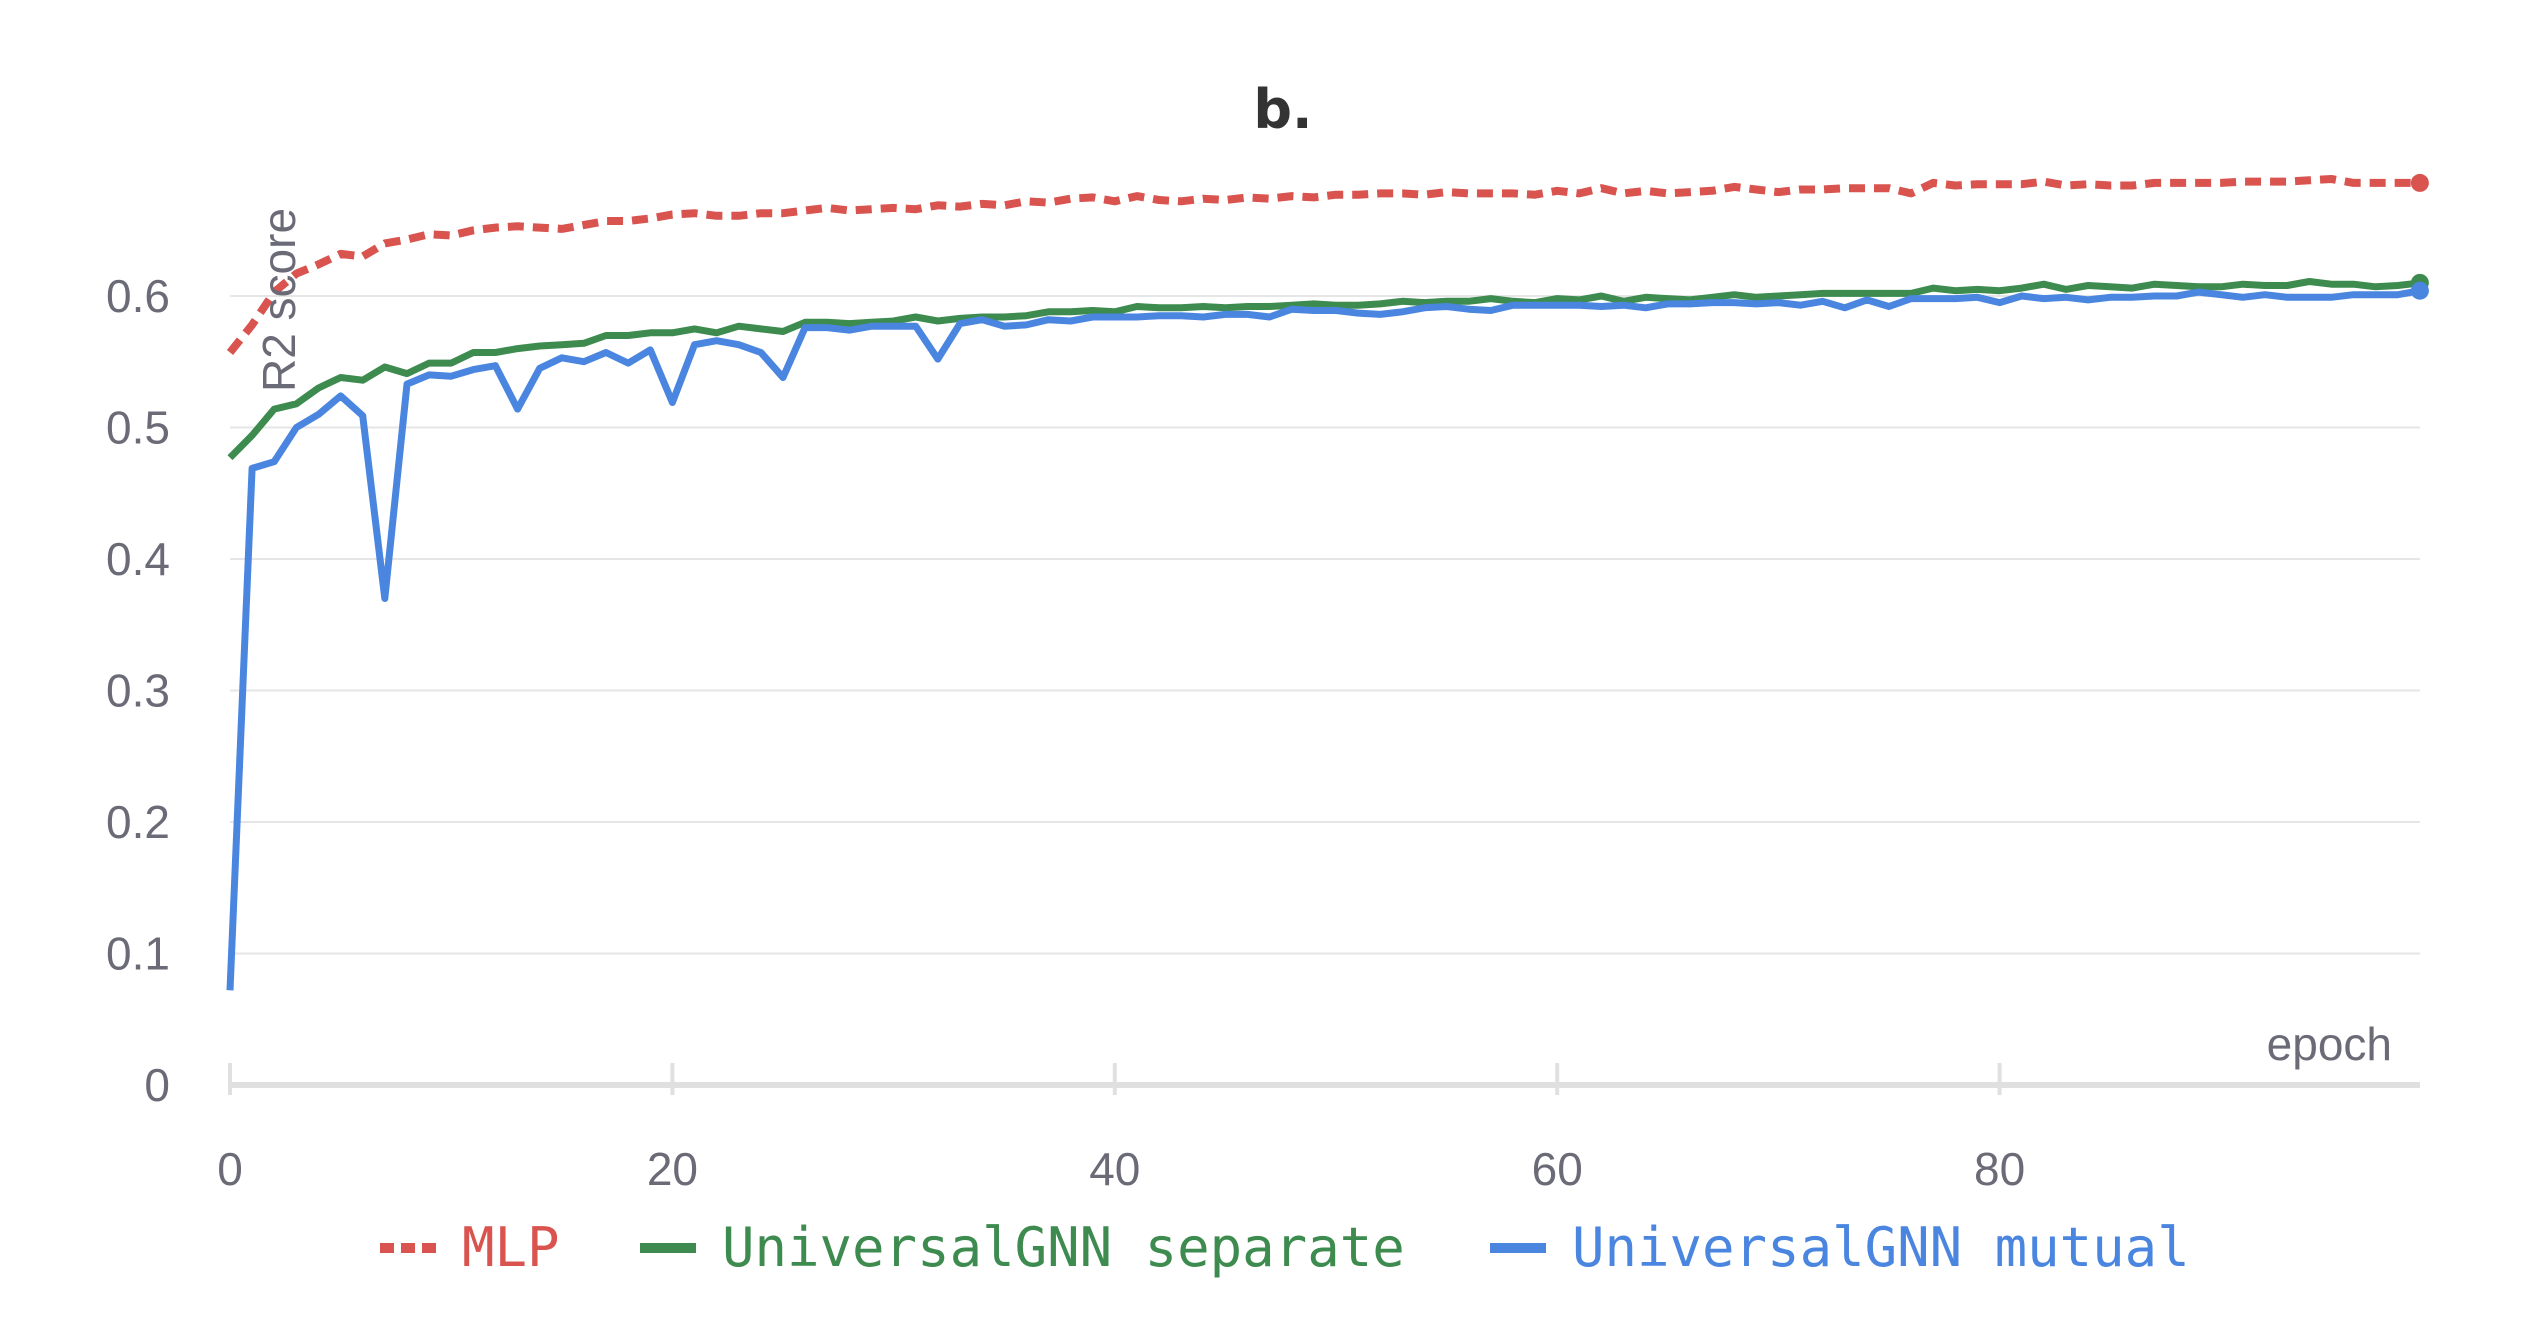  I want to click on chart-title: b., so click(1282, 109).